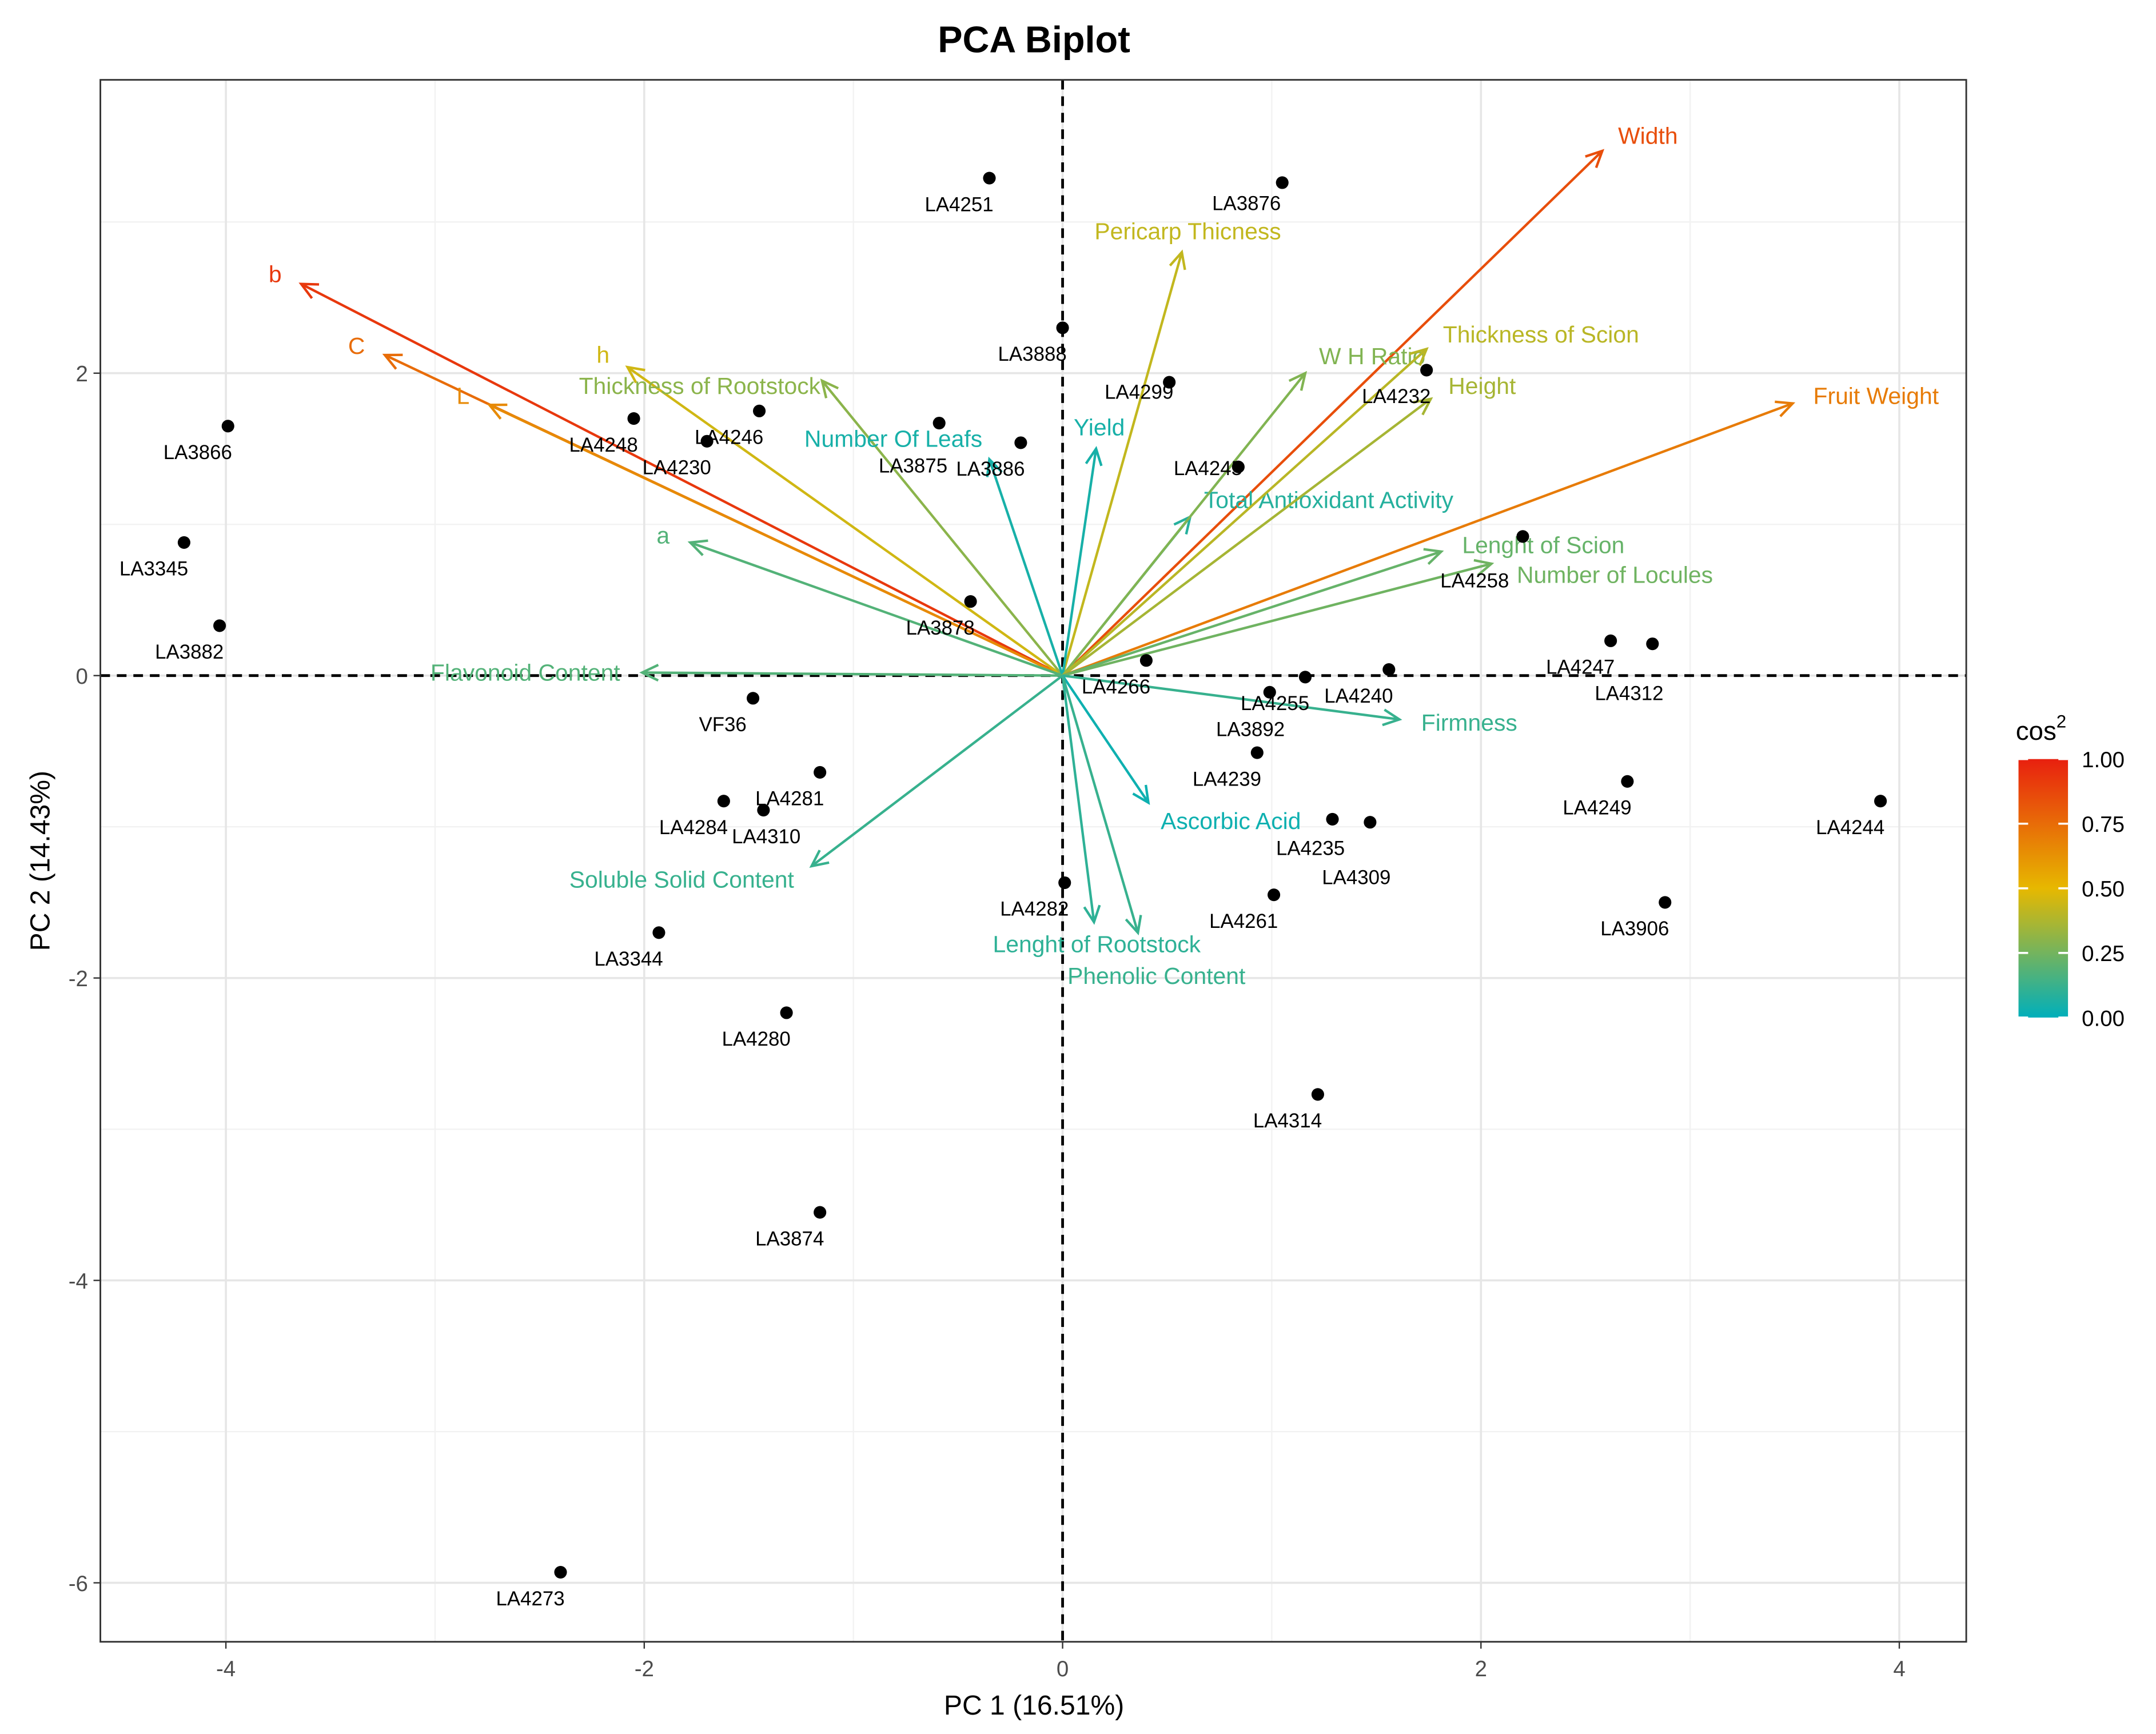 Image resolution: width=2156 pixels, height=1734 pixels. I want to click on point-label: LA4232, so click(1396, 396).